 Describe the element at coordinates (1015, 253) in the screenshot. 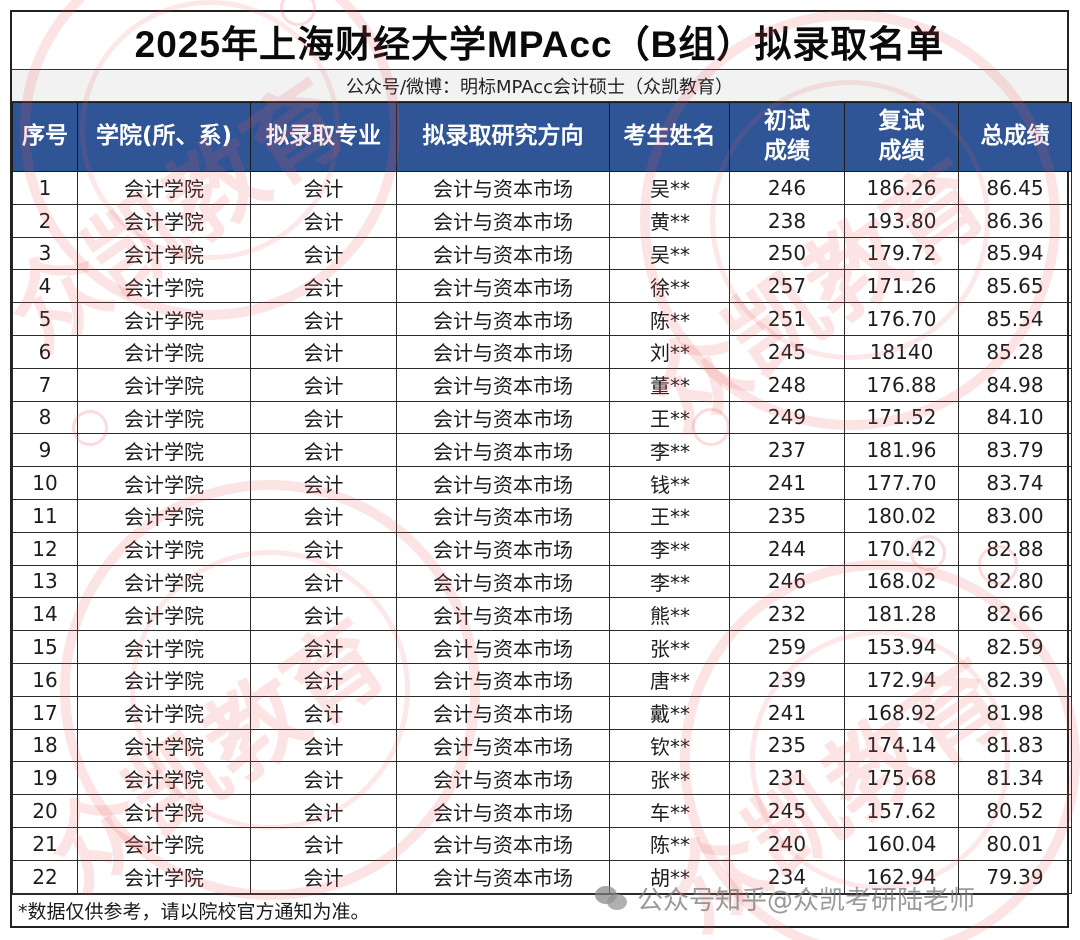

I see `cell-total: 85.94` at that location.